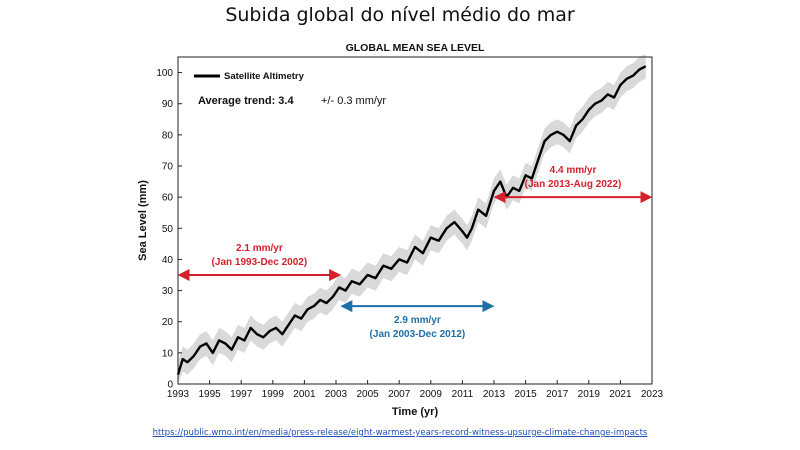 This screenshot has height=450, width=800. I want to click on legend: Satellite Altimetry, so click(249, 76).